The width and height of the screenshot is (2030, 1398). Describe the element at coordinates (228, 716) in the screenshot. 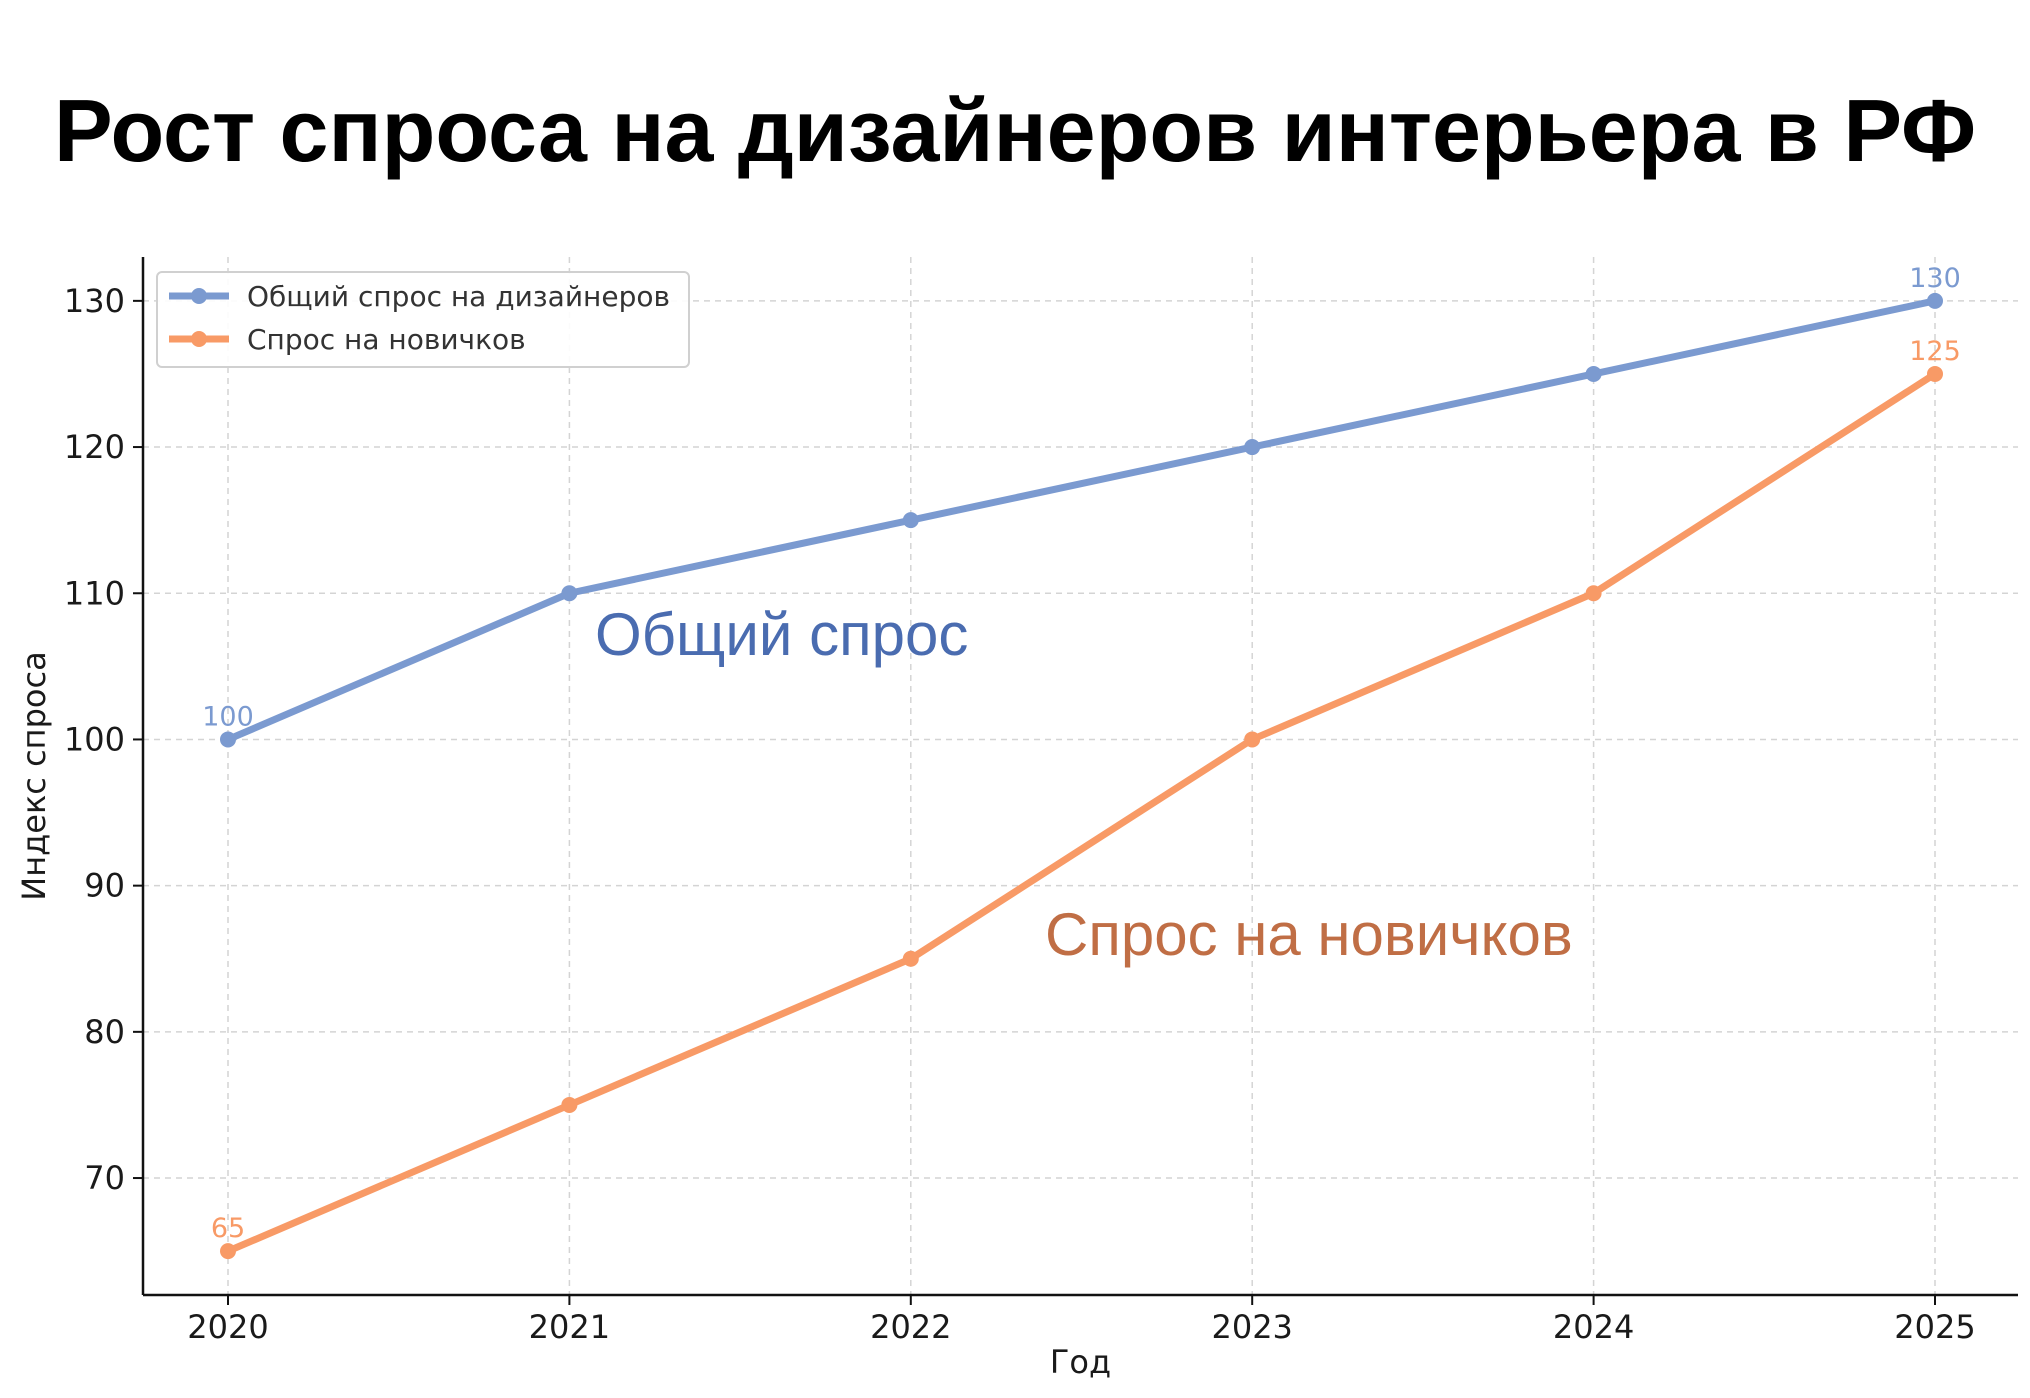

I see `data-label: 100` at that location.